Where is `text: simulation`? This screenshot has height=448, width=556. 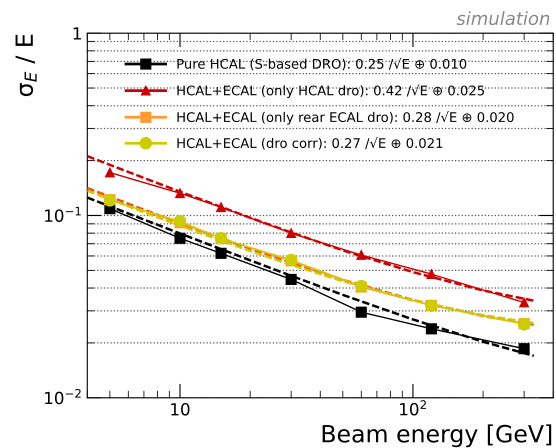 text: simulation is located at coordinates (503, 18).